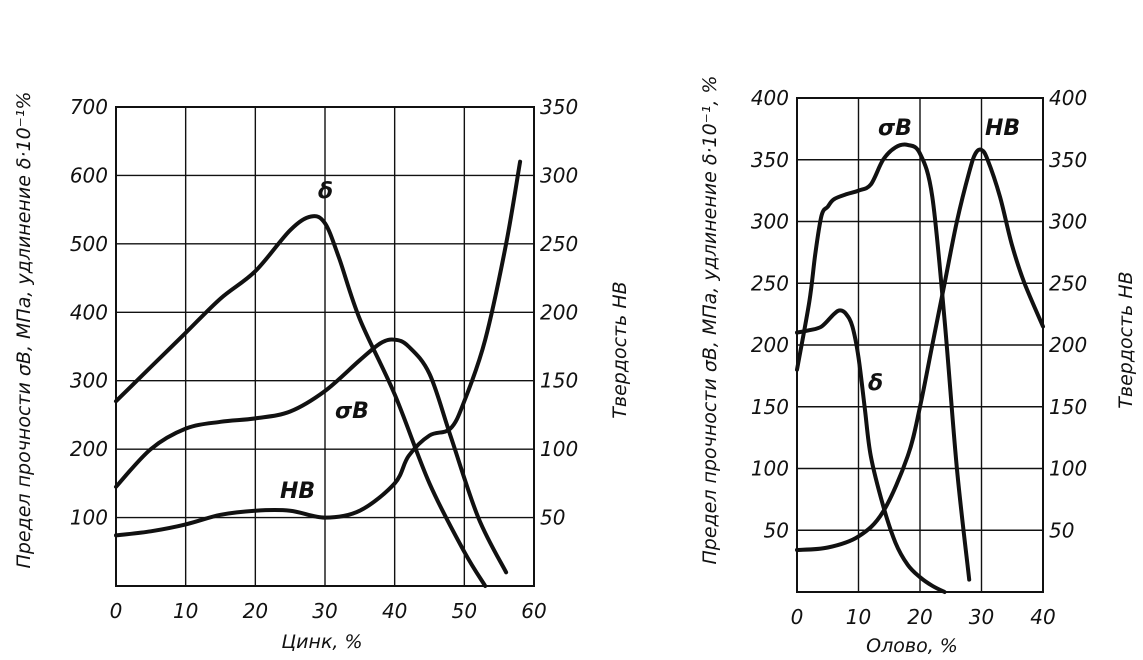  Describe the element at coordinates (797, 617) in the screenshot. I see `tin-x-tick-label: 0` at that location.